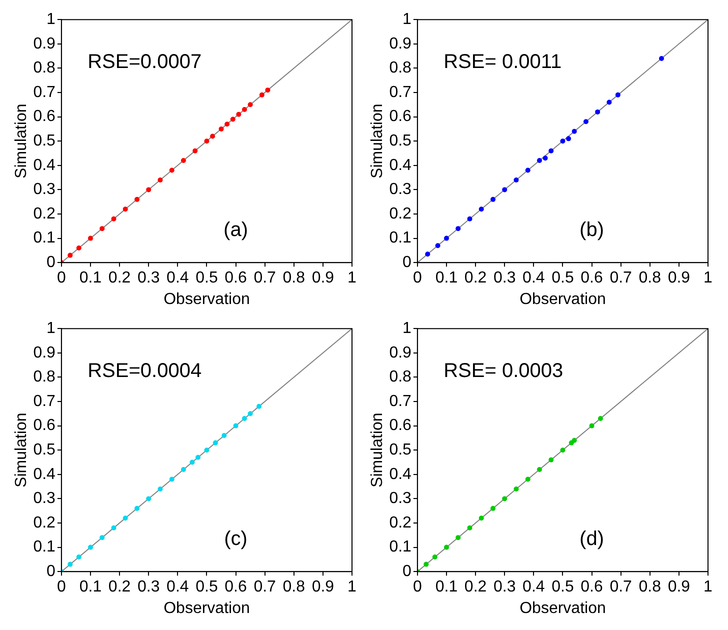 The height and width of the screenshot is (630, 728). Describe the element at coordinates (503, 62) in the screenshot. I see `annotation: RSE= 0.0011` at that location.